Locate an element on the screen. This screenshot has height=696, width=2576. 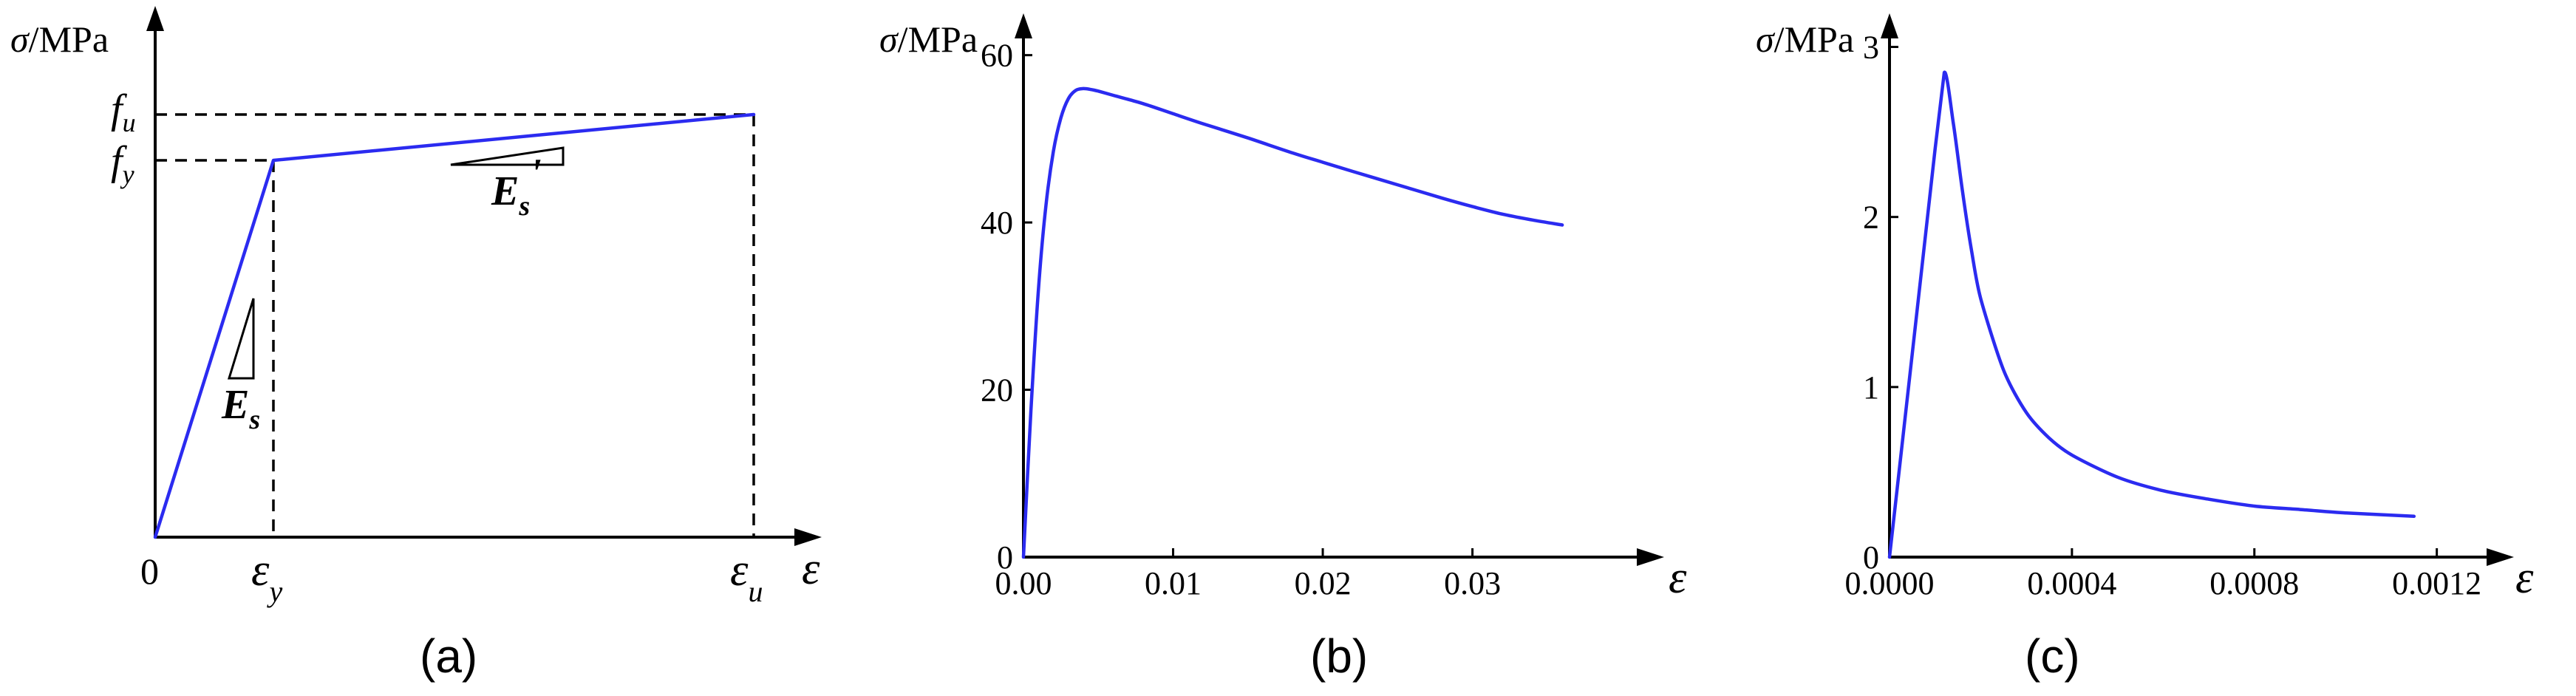
panel-b-x-axis-label: ε is located at coordinates (1678, 578).